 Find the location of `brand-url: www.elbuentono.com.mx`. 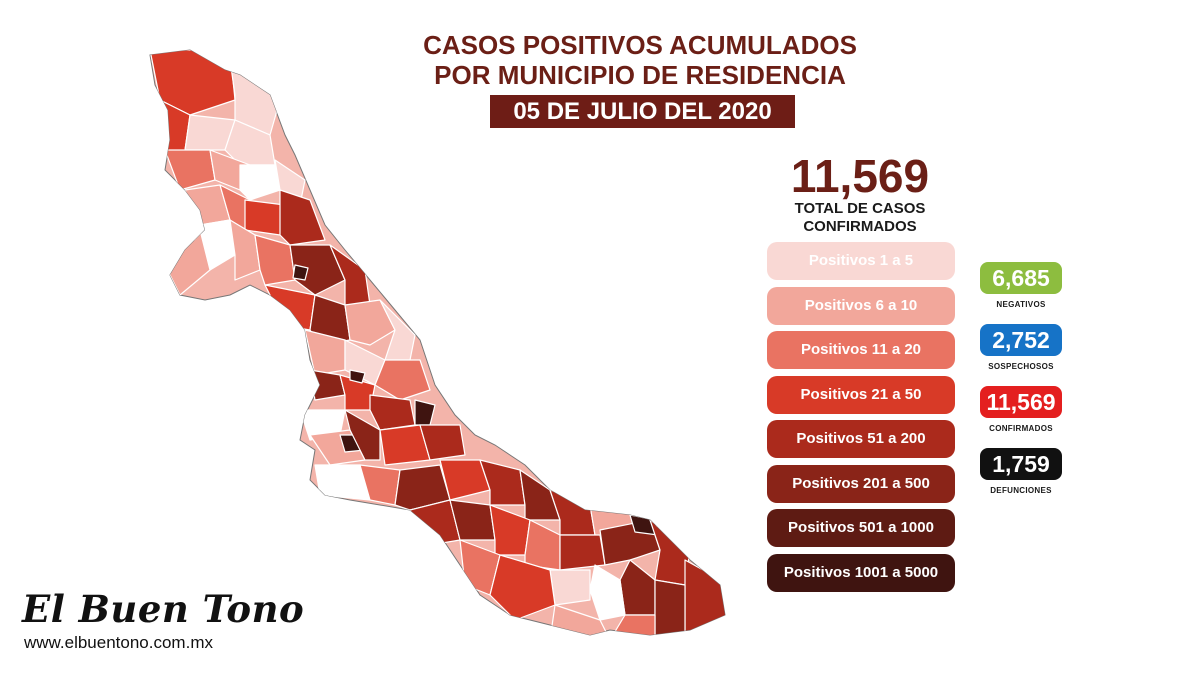

brand-url: www.elbuentono.com.mx is located at coordinates (118, 642).